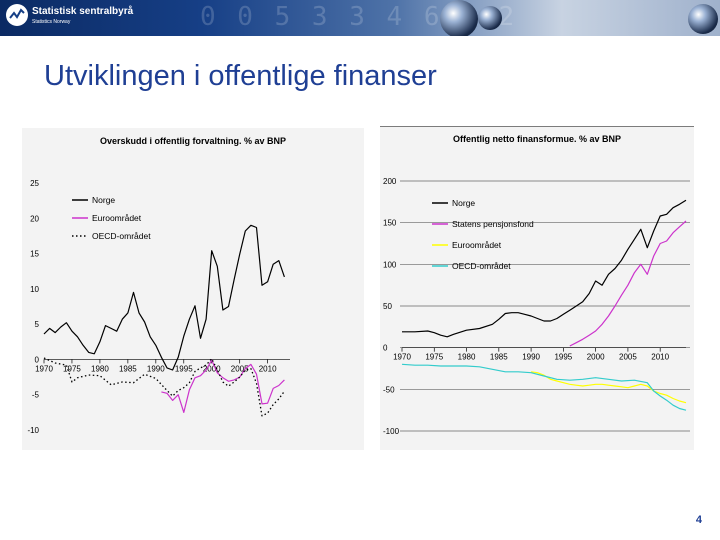 This screenshot has height=540, width=720. Describe the element at coordinates (387, 306) in the screenshot. I see `y-tick-label: 50` at that location.